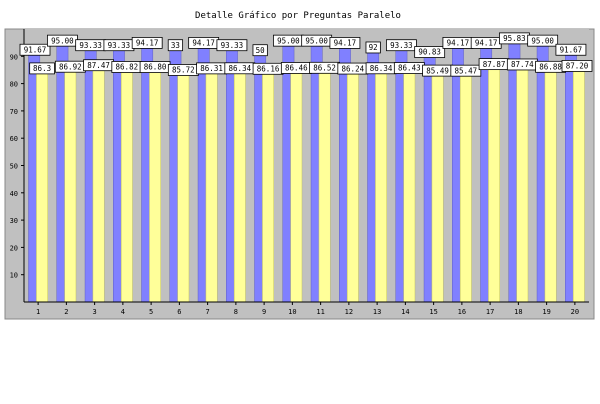 The height and width of the screenshot is (404, 600). What do you see at coordinates (38, 312) in the screenshot?
I see `x-tick-label: 1` at bounding box center [38, 312].